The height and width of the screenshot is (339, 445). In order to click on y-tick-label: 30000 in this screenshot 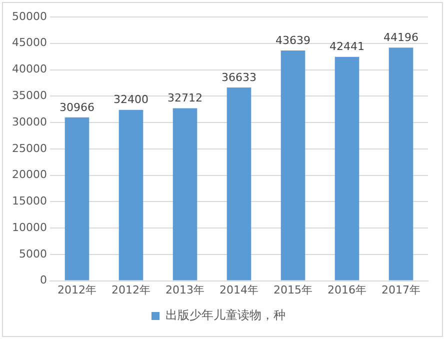, I will do `click(29, 121)`.